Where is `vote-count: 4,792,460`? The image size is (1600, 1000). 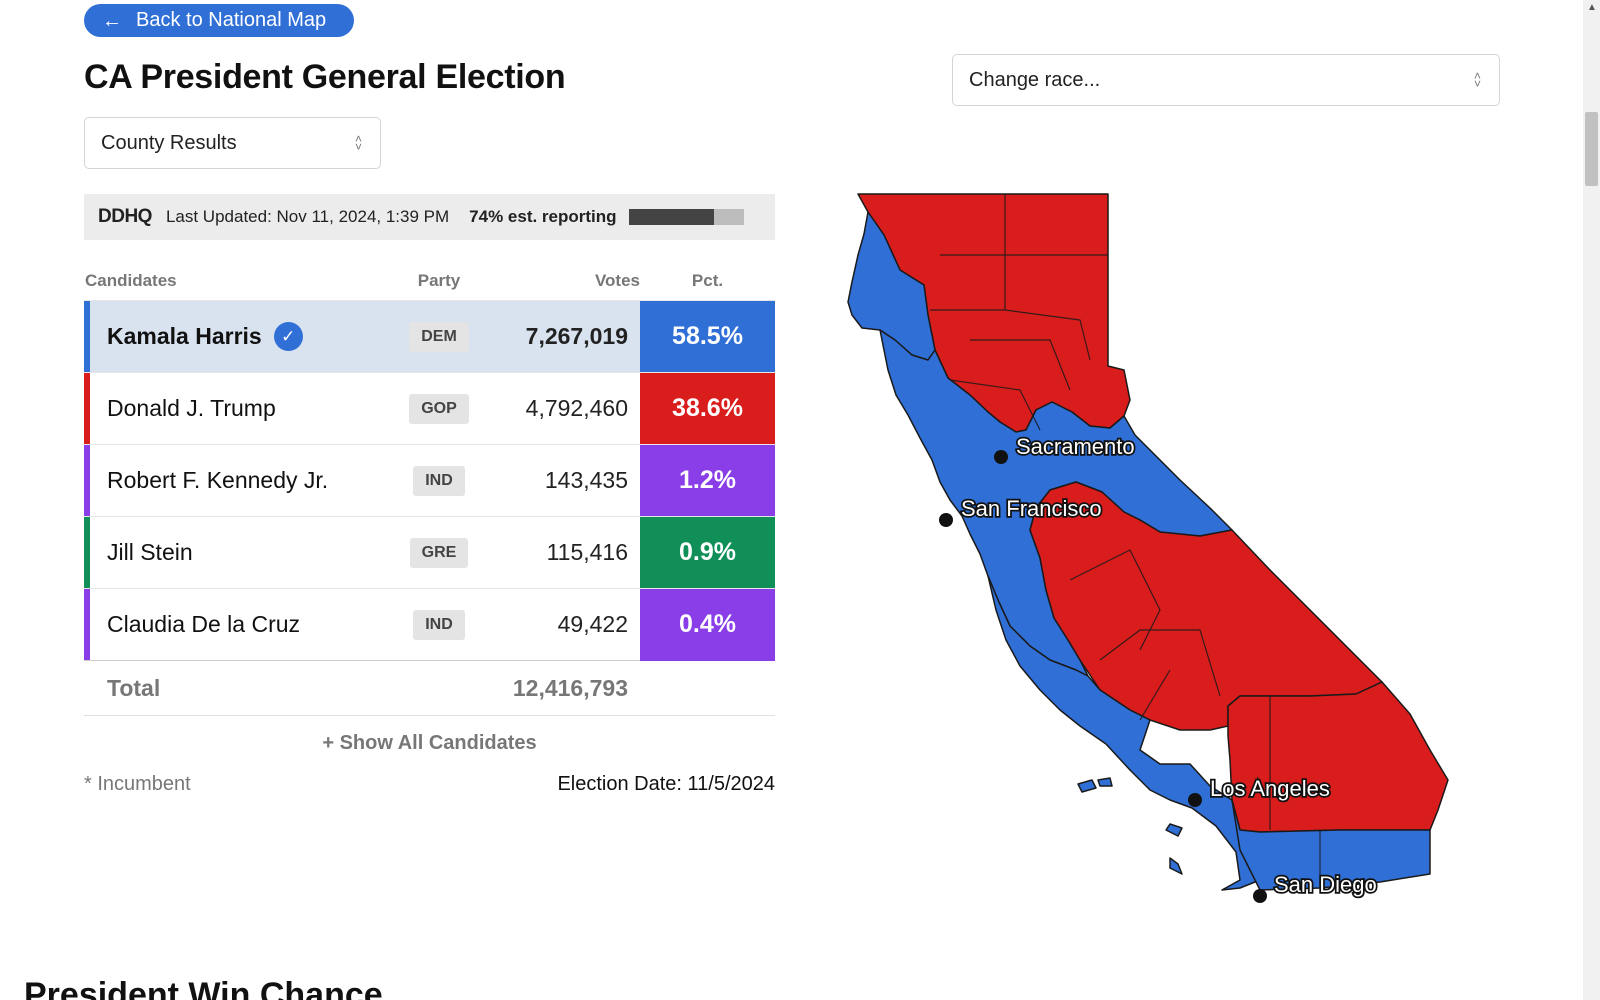
vote-count: 4,792,460 is located at coordinates (576, 408).